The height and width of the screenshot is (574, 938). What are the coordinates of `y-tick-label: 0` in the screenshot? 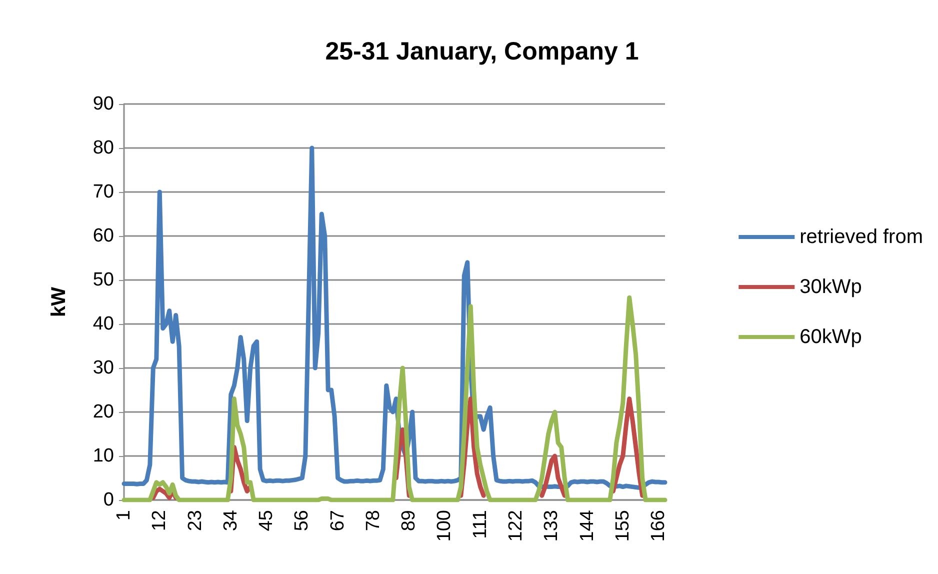 It's located at (108, 500).